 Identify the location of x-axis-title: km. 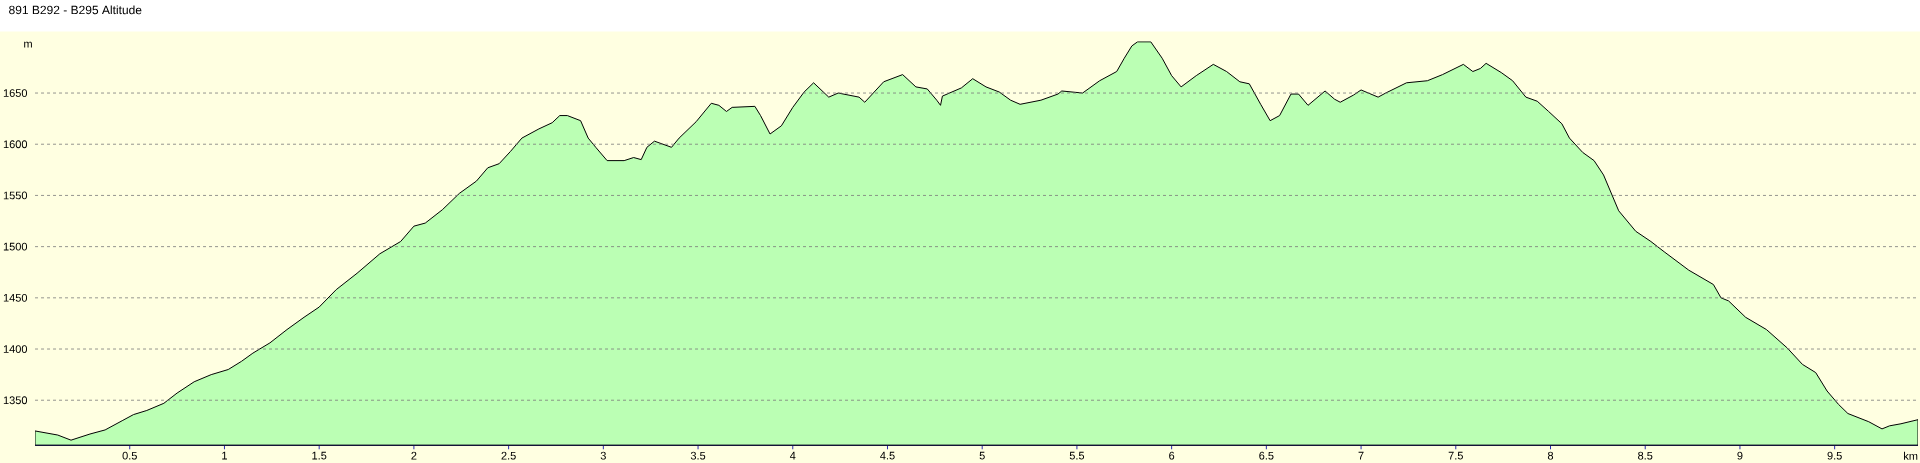
(1911, 455).